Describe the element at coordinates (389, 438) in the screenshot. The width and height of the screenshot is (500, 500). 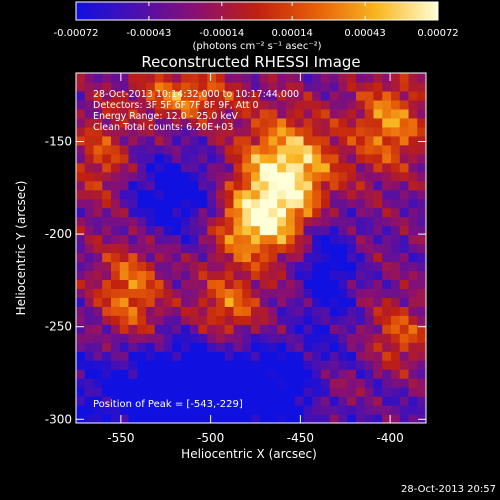
I see `x-tick-label: -400` at that location.